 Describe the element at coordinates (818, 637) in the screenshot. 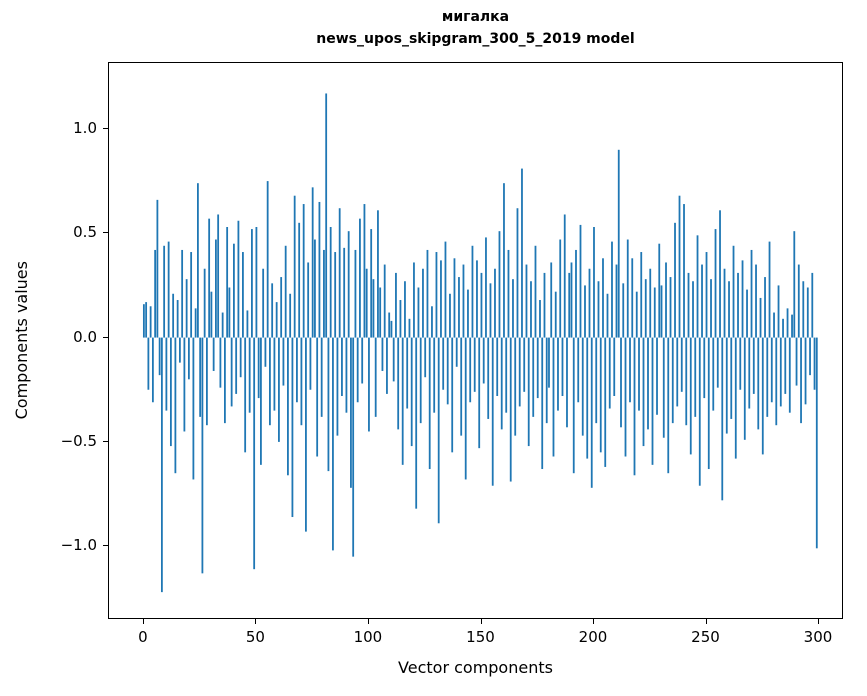

I see `x-tick-label: 300` at that location.